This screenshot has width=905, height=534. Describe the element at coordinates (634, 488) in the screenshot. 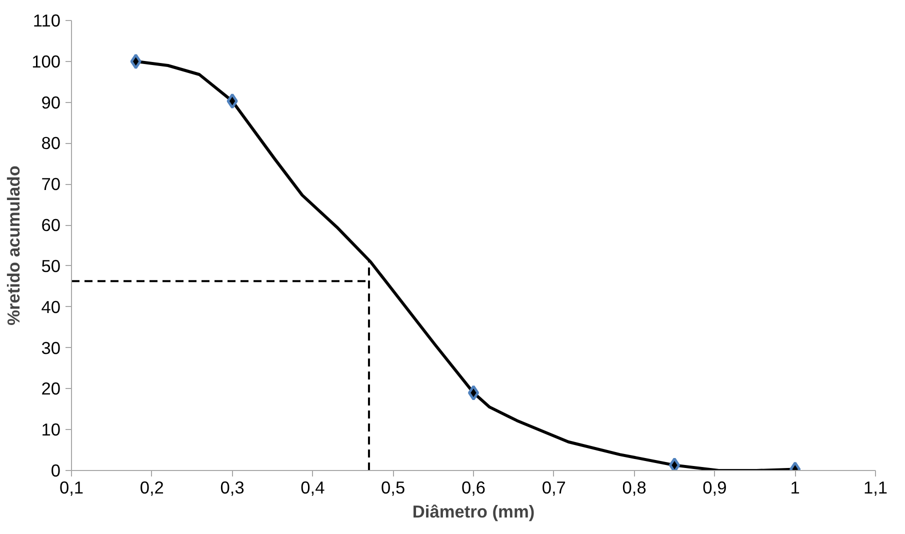

I see `x-tick-label: 0,8` at that location.